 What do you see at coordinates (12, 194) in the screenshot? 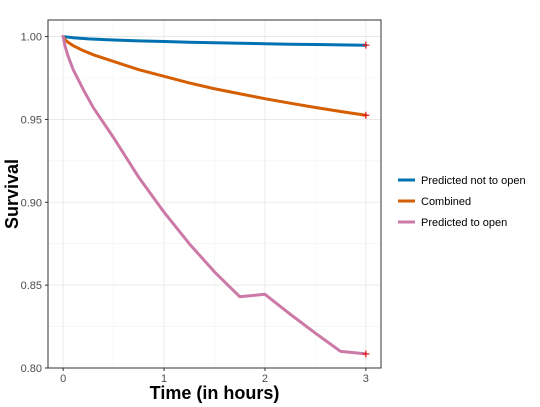
I see `y-axis-title: Survival` at bounding box center [12, 194].